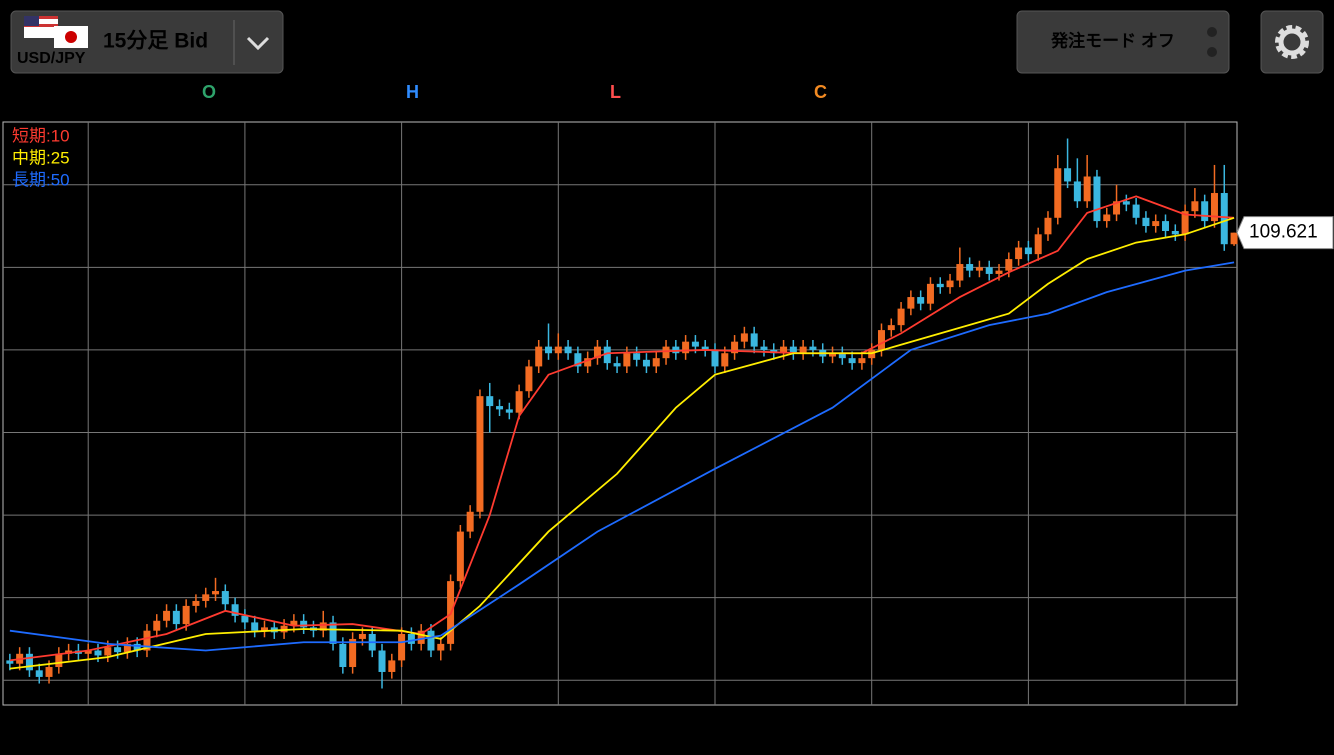 Image resolution: width=1334 pixels, height=755 pixels. Describe the element at coordinates (340, 28) in the screenshot. I see `date: 2019/12/27` at that location.